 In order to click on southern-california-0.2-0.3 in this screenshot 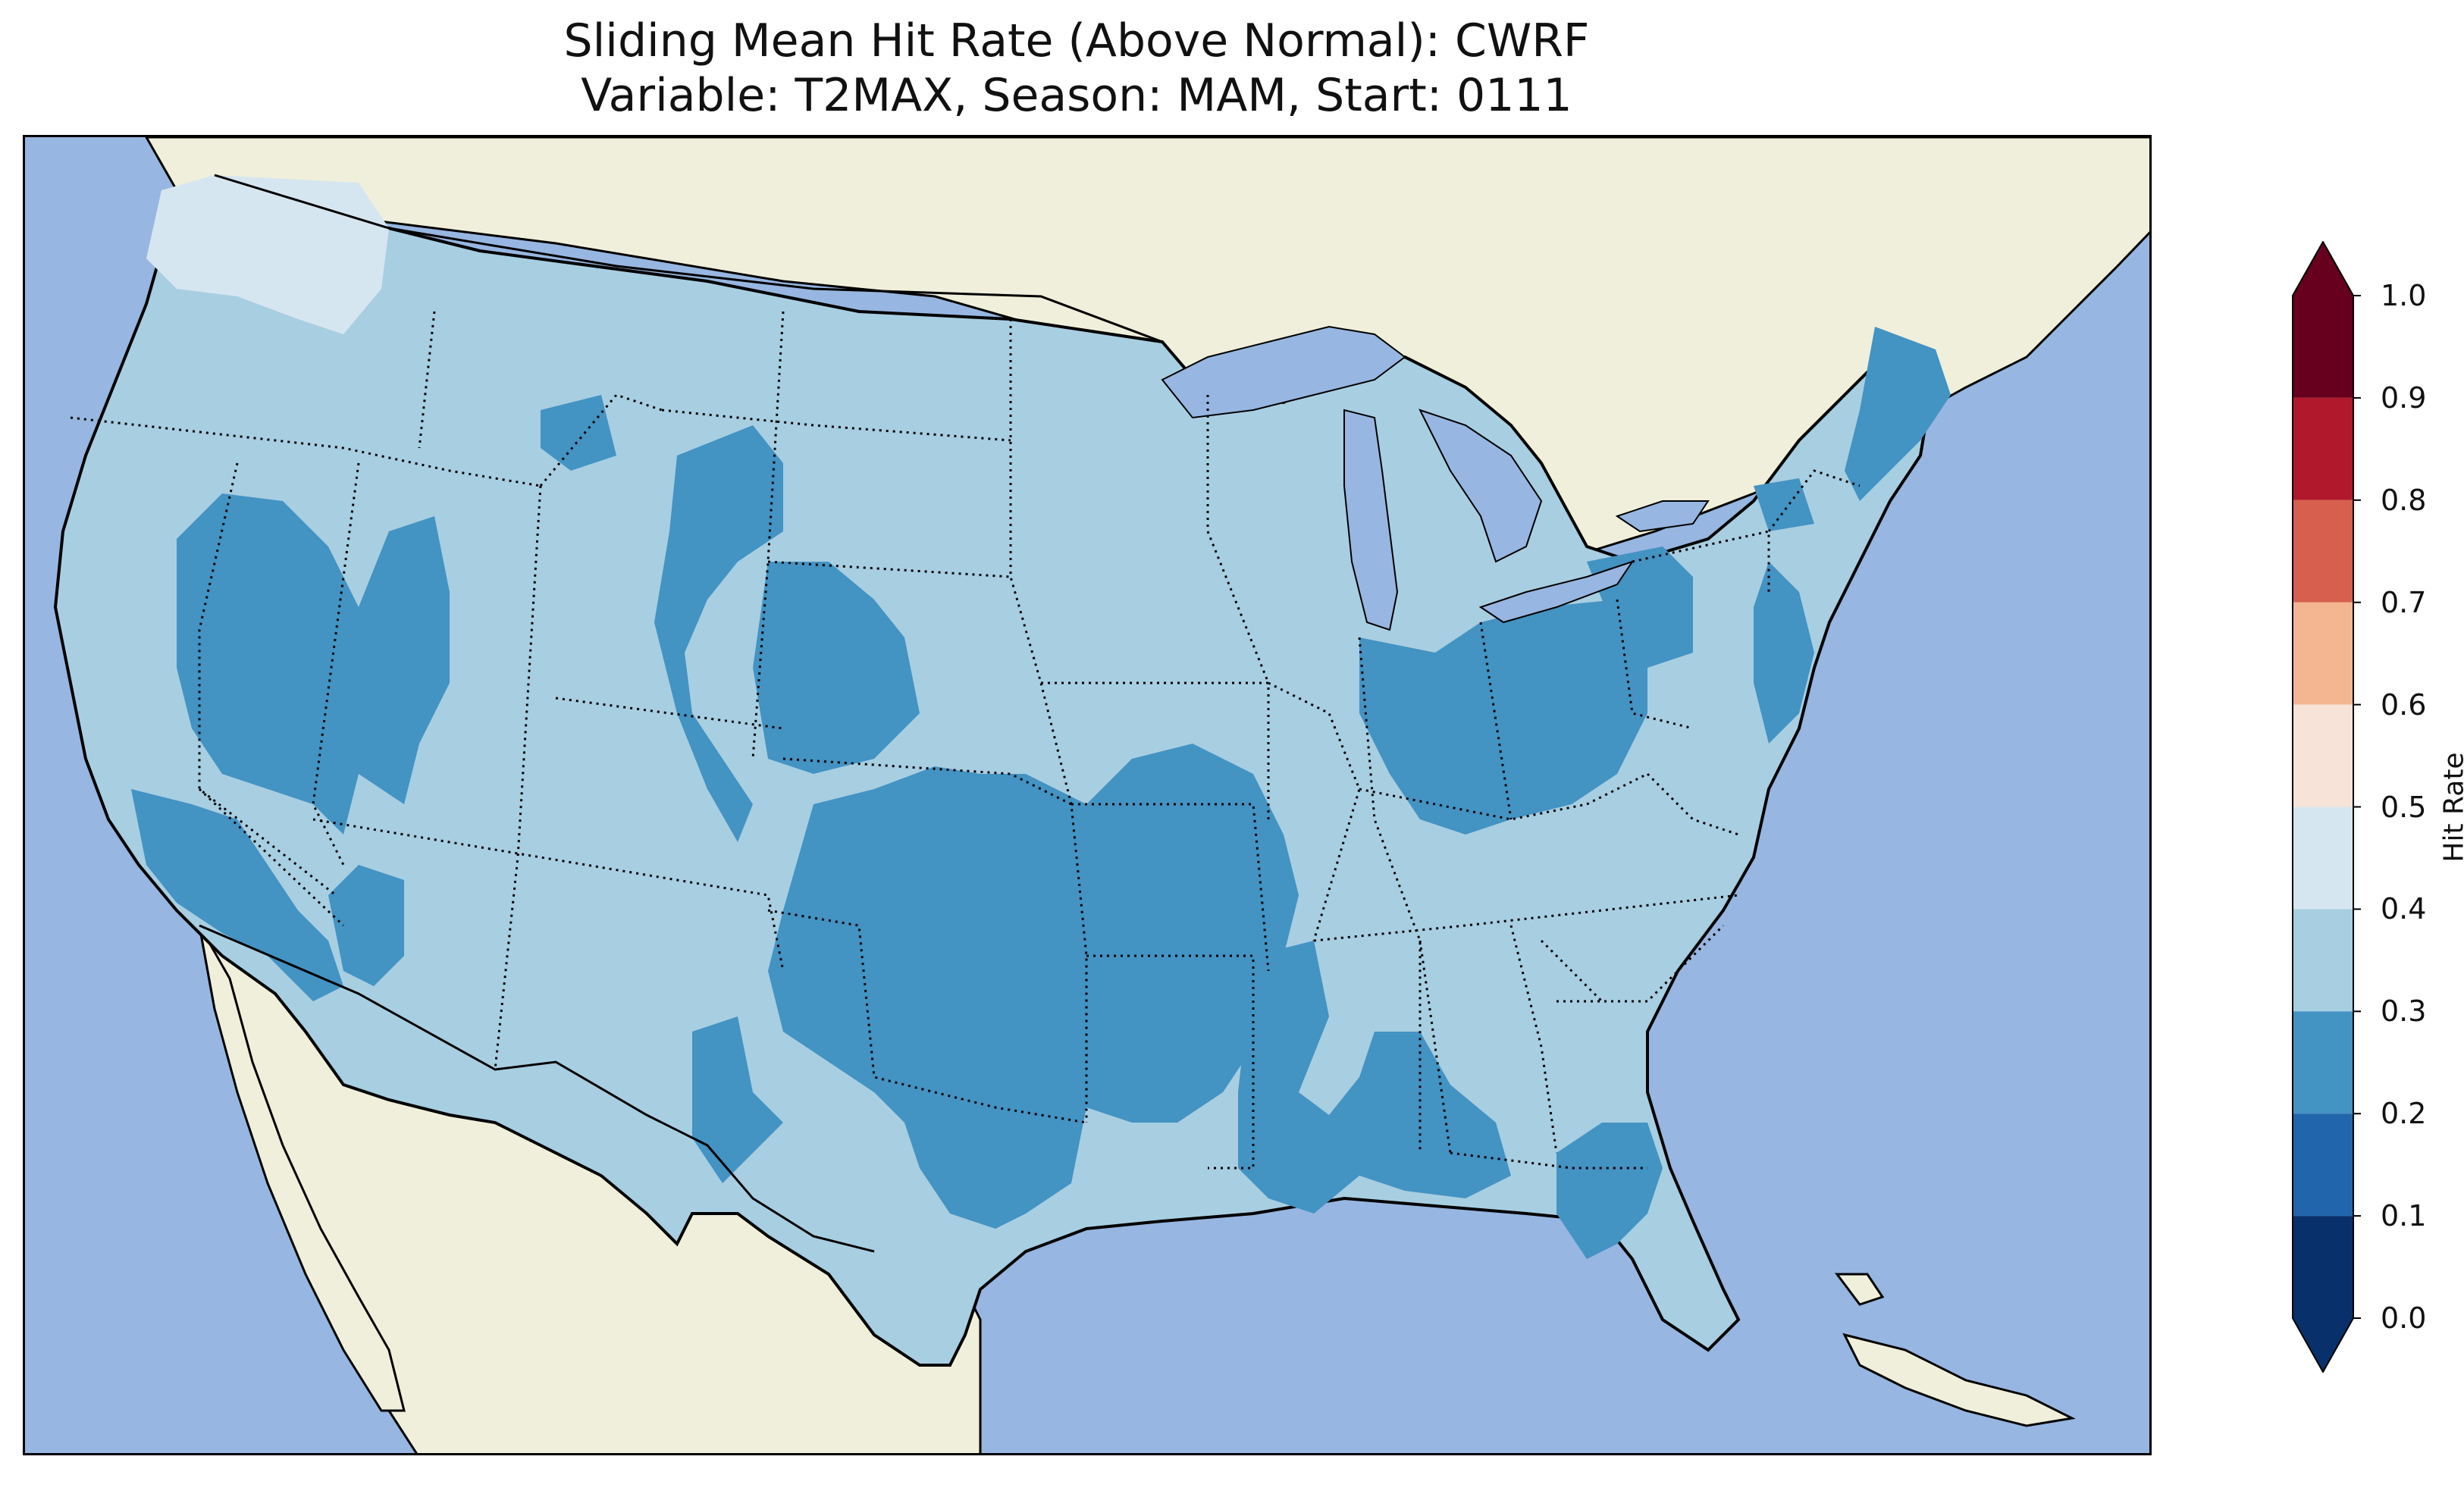, I will do `click(237, 895)`.